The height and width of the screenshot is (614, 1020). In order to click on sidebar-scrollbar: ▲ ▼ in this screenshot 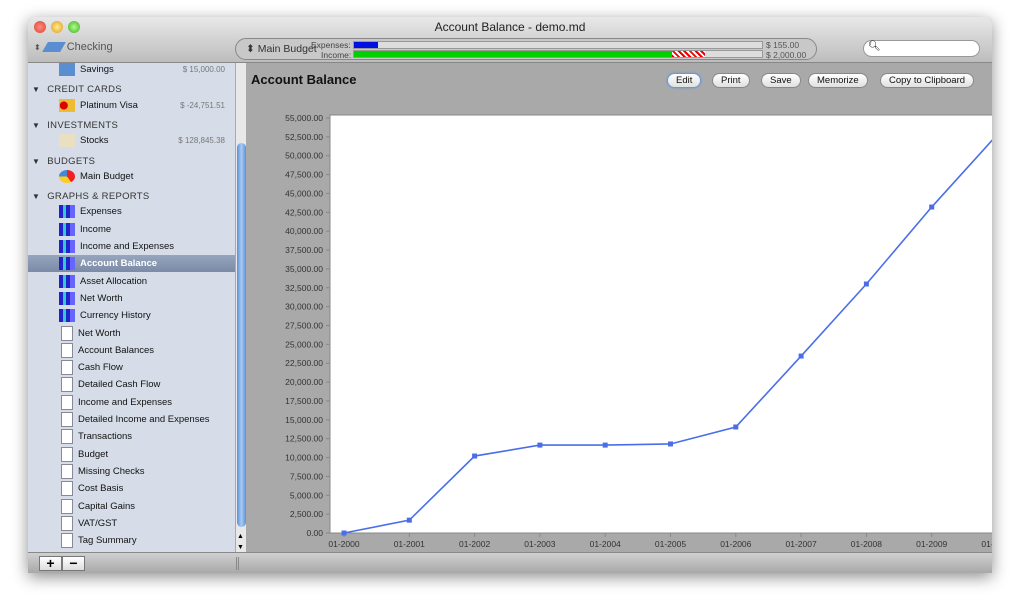, I will do `click(240, 307)`.